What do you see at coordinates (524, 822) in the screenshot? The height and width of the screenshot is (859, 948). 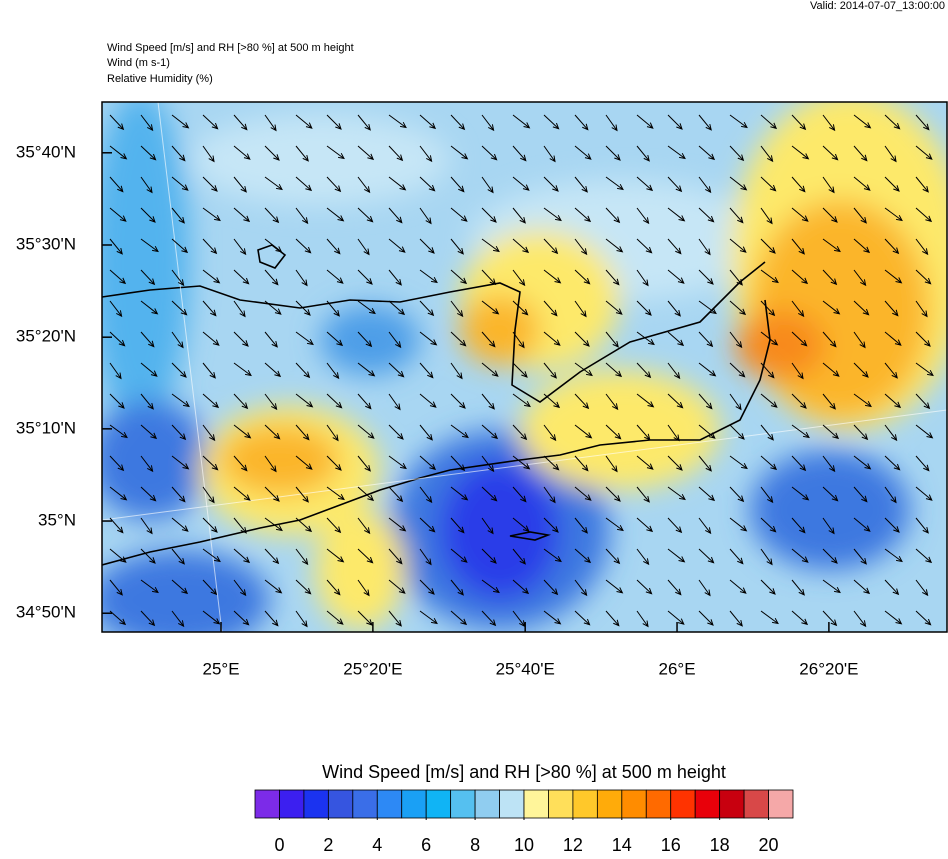 I see `colorbar: 0 2 4 6 8 10 12 14 16 18 20` at bounding box center [524, 822].